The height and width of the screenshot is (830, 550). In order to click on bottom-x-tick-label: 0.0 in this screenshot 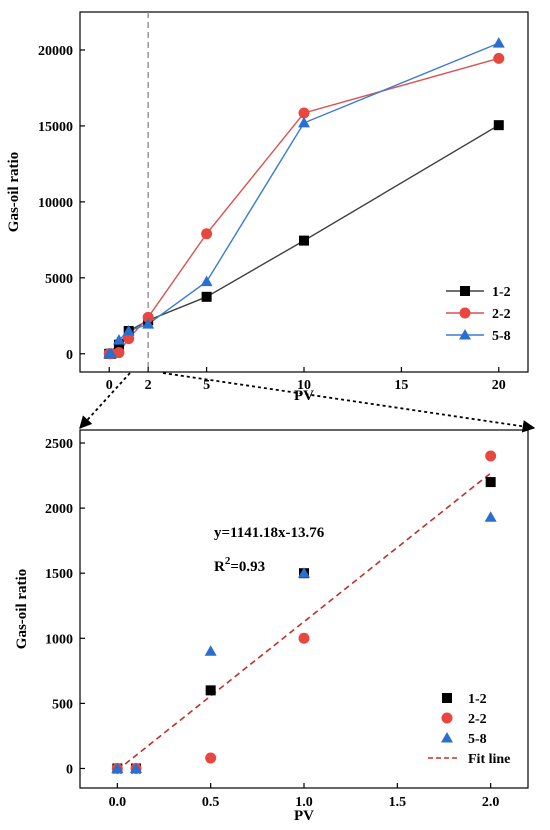, I will do `click(118, 802)`.